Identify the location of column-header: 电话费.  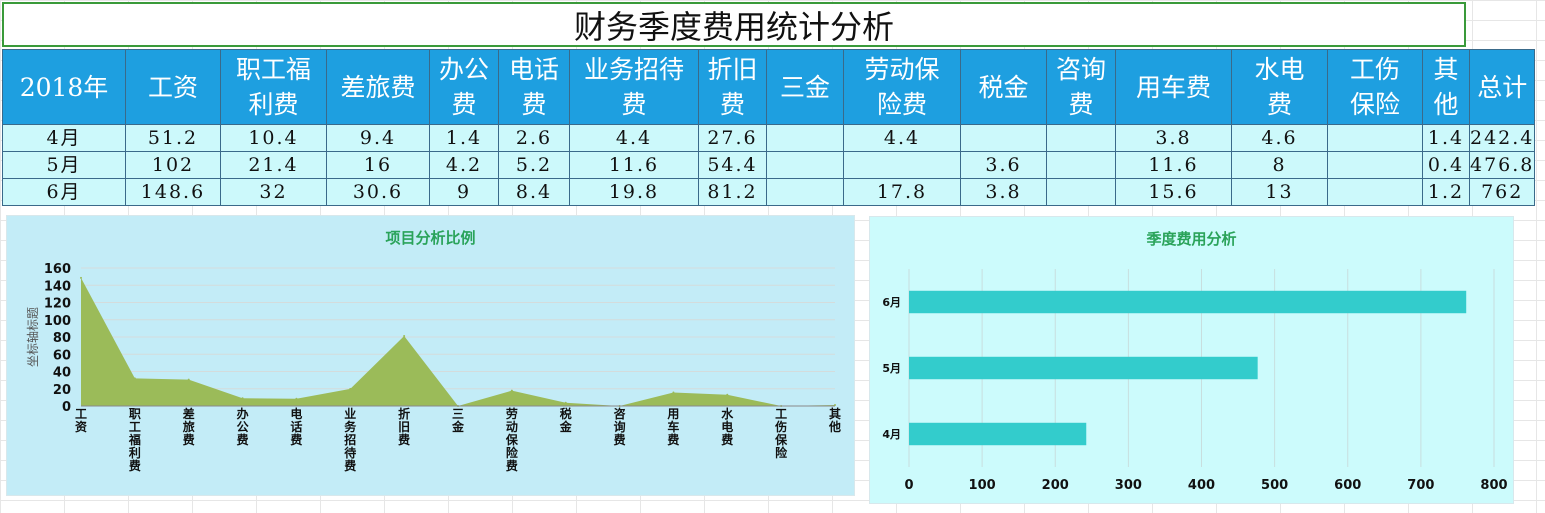
(534, 87).